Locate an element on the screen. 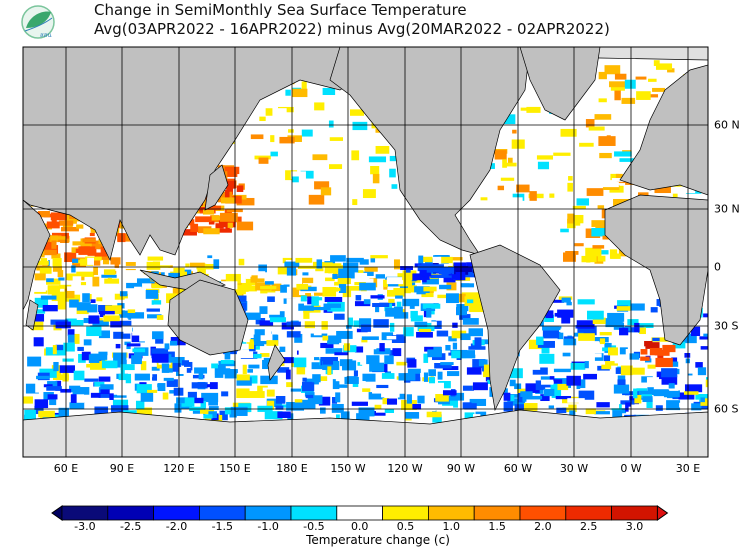  lat-label: 60 N is located at coordinates (727, 125).